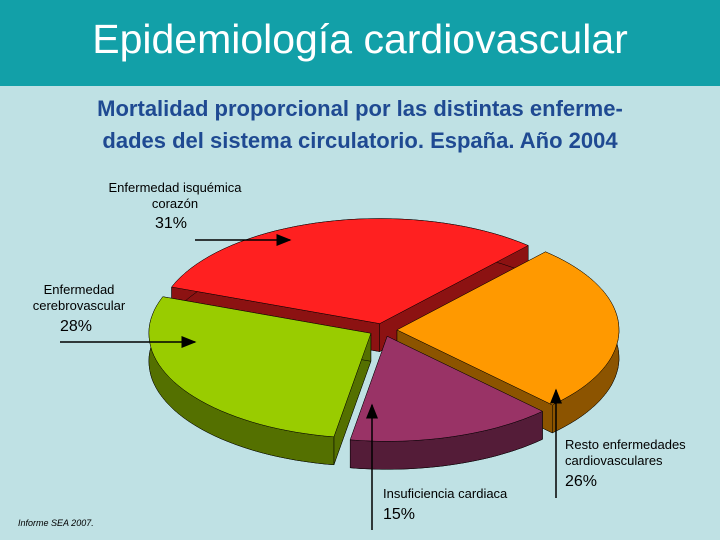  What do you see at coordinates (56, 523) in the screenshot?
I see `source: Informe SEA 2007.` at bounding box center [56, 523].